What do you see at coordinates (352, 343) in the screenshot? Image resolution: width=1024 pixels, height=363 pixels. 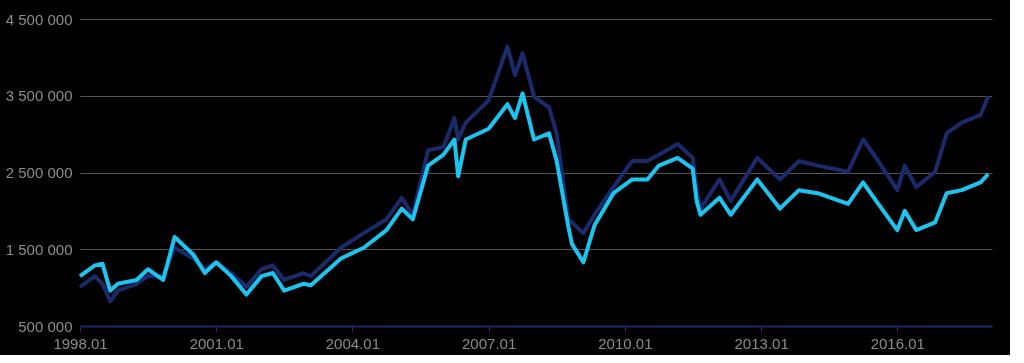 I see `x-tick-label: 2004.01` at bounding box center [352, 343].